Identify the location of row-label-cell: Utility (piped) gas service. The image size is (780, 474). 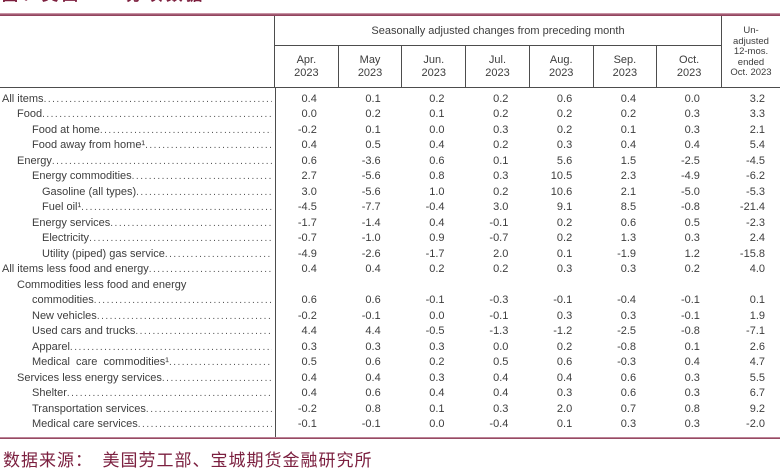
(137, 254).